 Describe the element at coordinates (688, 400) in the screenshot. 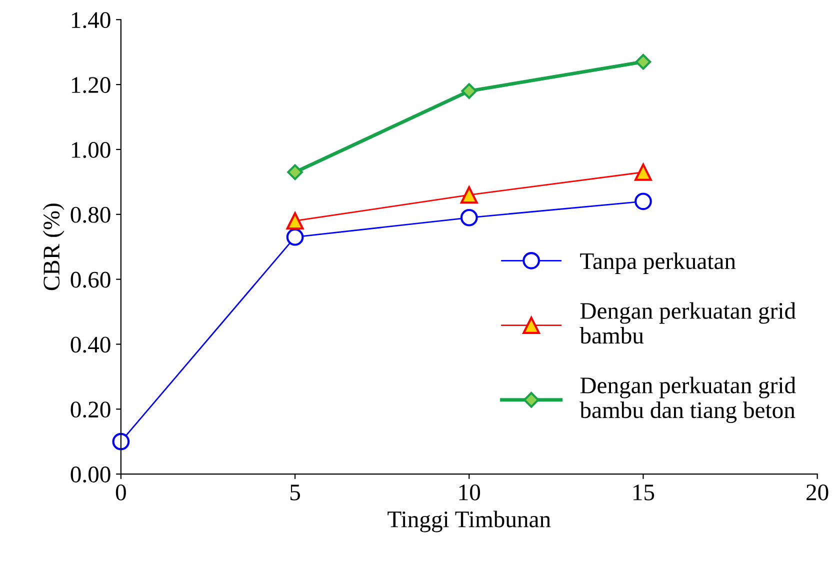

I see `legend-label: Dengan perkuatan grid bambu dan tiang beton` at that location.